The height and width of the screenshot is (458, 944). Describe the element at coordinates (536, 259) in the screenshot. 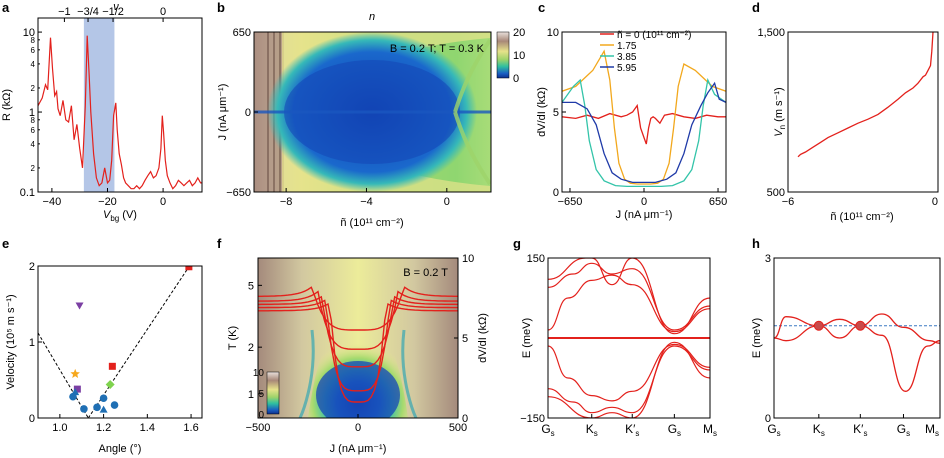

I see `panel-g-ytick-label: 150` at that location.